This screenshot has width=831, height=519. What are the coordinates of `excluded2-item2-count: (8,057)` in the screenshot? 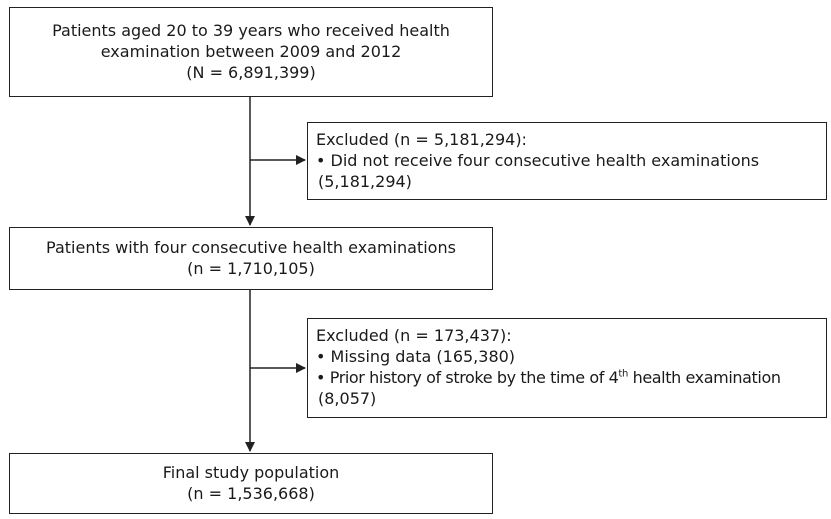 It's located at (347, 398).